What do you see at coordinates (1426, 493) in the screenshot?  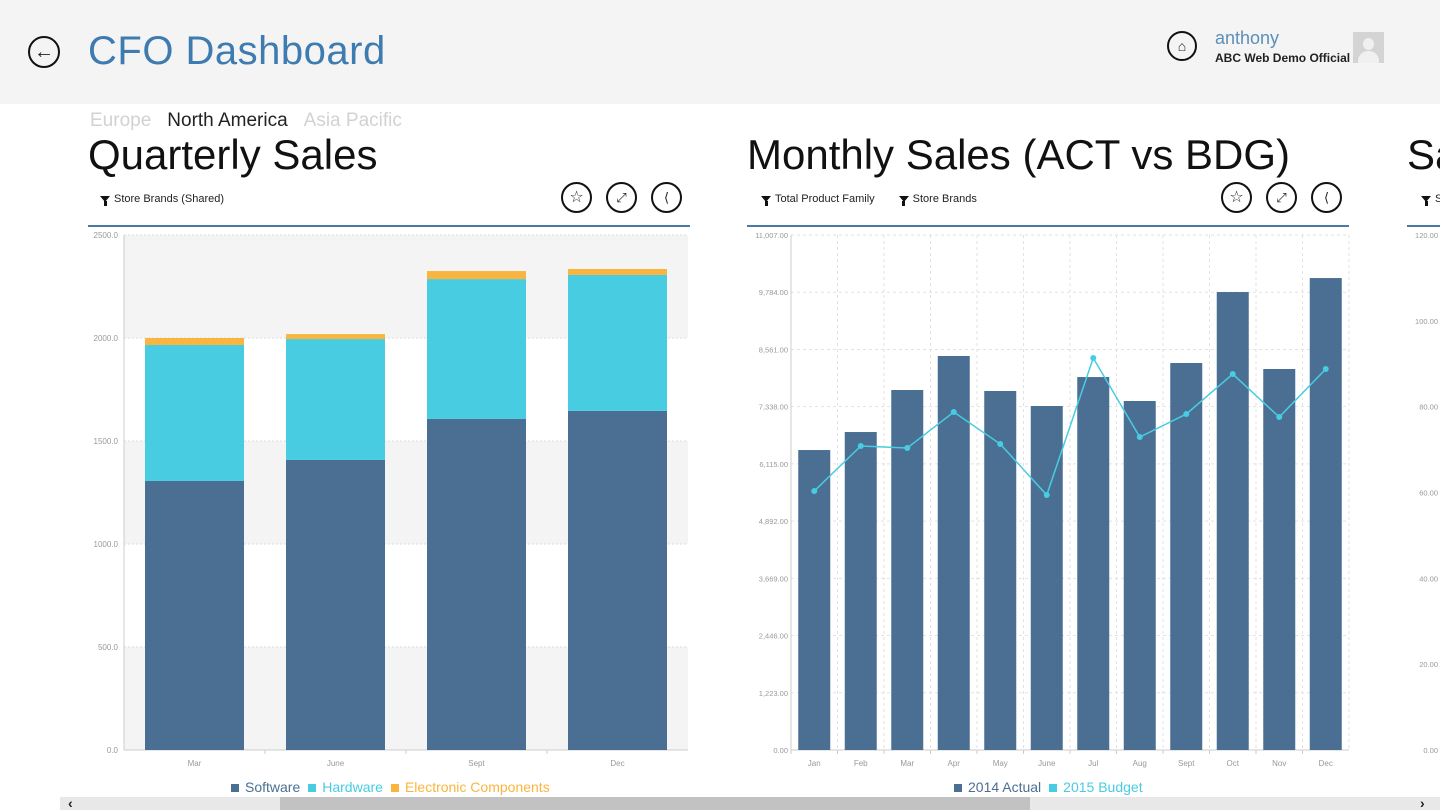 I see `third-chart: 0.00 20.00 40.00 60.00 80.00 100.00 120.00` at bounding box center [1426, 493].